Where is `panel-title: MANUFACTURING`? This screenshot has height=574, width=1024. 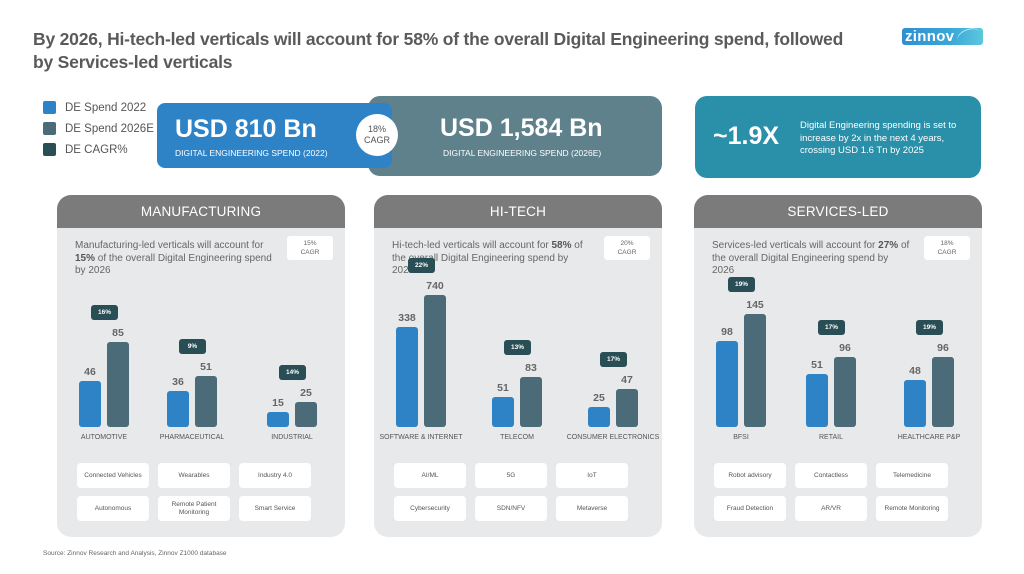
panel-title: MANUFACTURING is located at coordinates (201, 211).